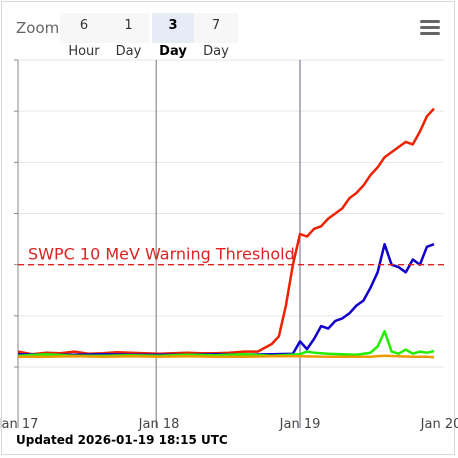 This screenshot has height=458, width=458. I want to click on x-tick-label: Jan 17, so click(19, 424).